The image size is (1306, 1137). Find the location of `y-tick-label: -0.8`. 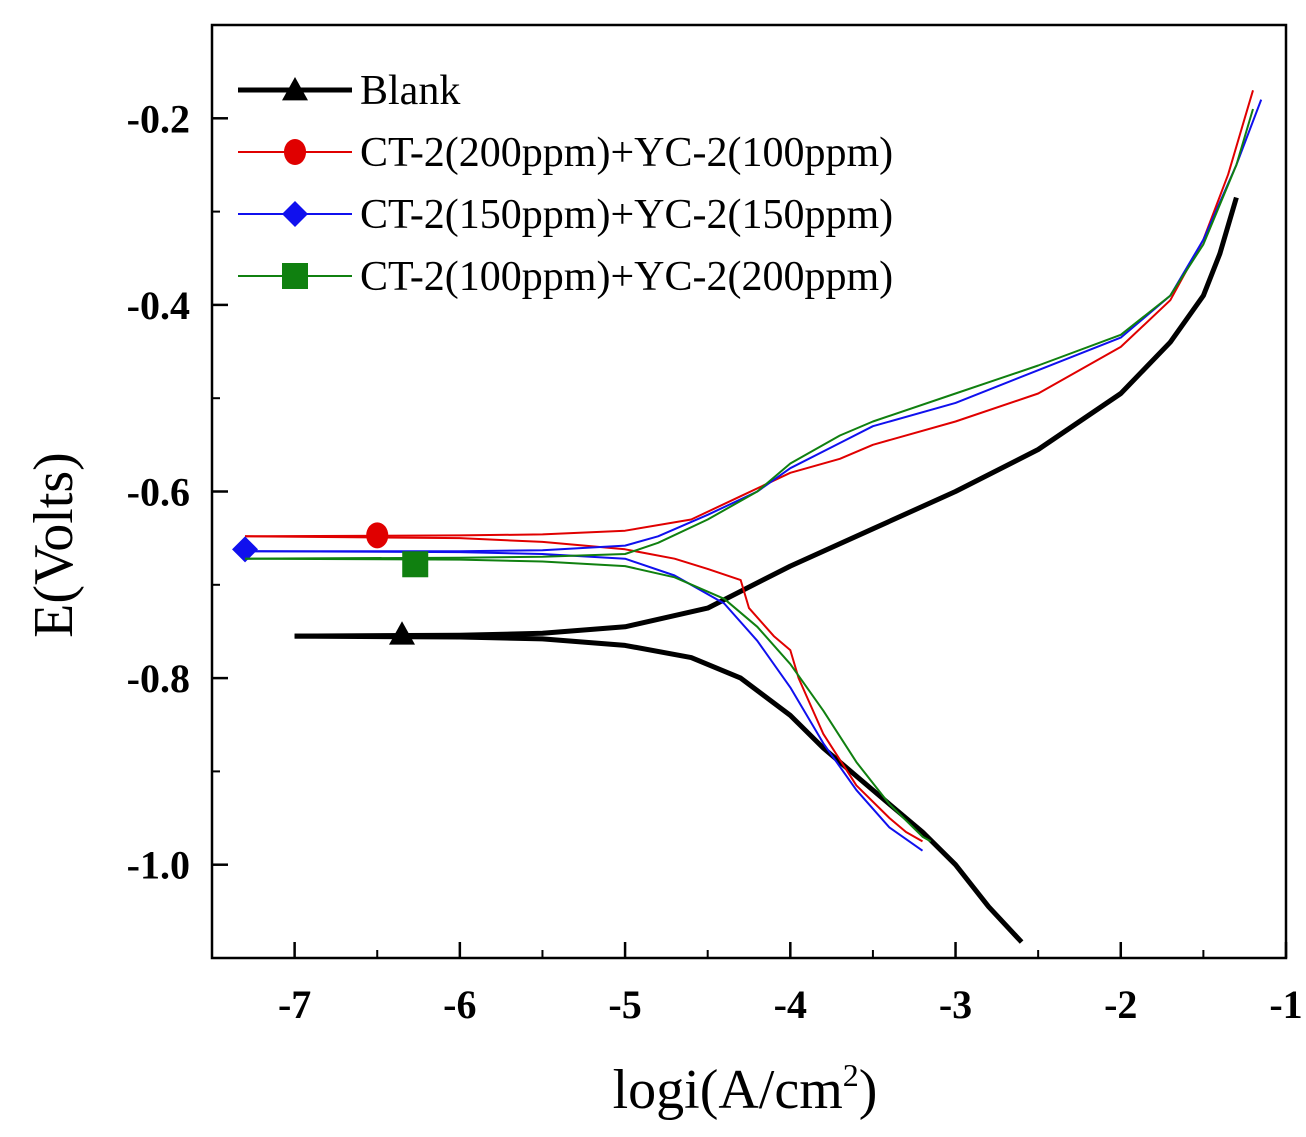

y-tick-label: -0.8 is located at coordinates (158, 678).